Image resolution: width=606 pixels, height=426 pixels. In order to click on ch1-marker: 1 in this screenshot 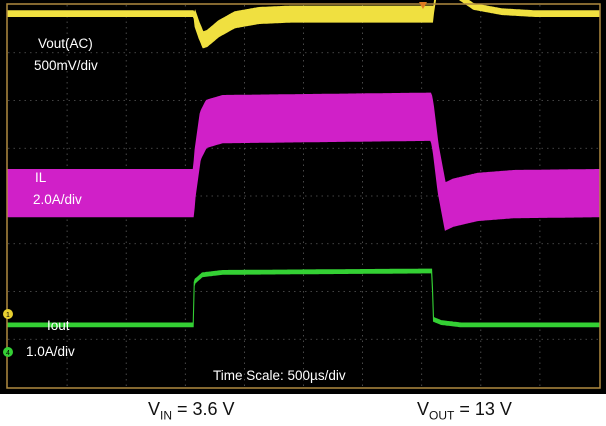, I will do `click(8, 314)`.